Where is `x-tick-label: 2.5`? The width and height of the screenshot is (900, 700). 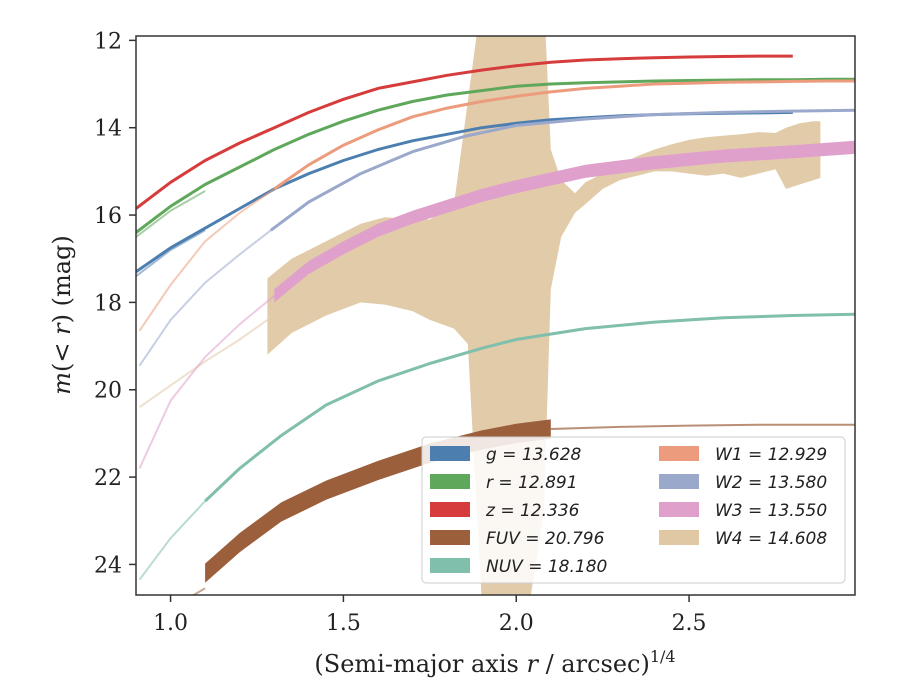
x-tick-label: 2.5 is located at coordinates (689, 623).